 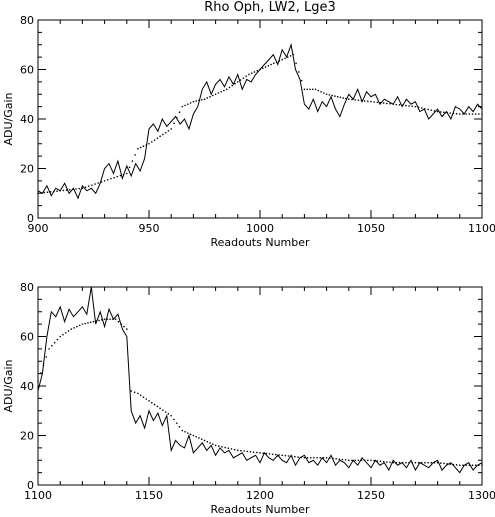 I want to click on y-axis-label: ADU/Gain, so click(x=8, y=385).